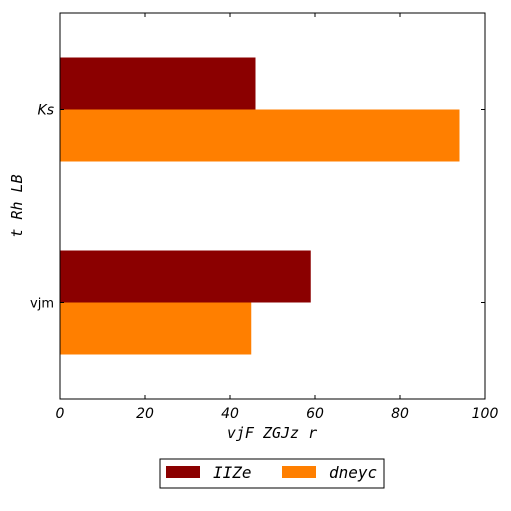 This screenshot has width=511, height=511. What do you see at coordinates (400, 414) in the screenshot?
I see `x-tick-label: 80` at bounding box center [400, 414].